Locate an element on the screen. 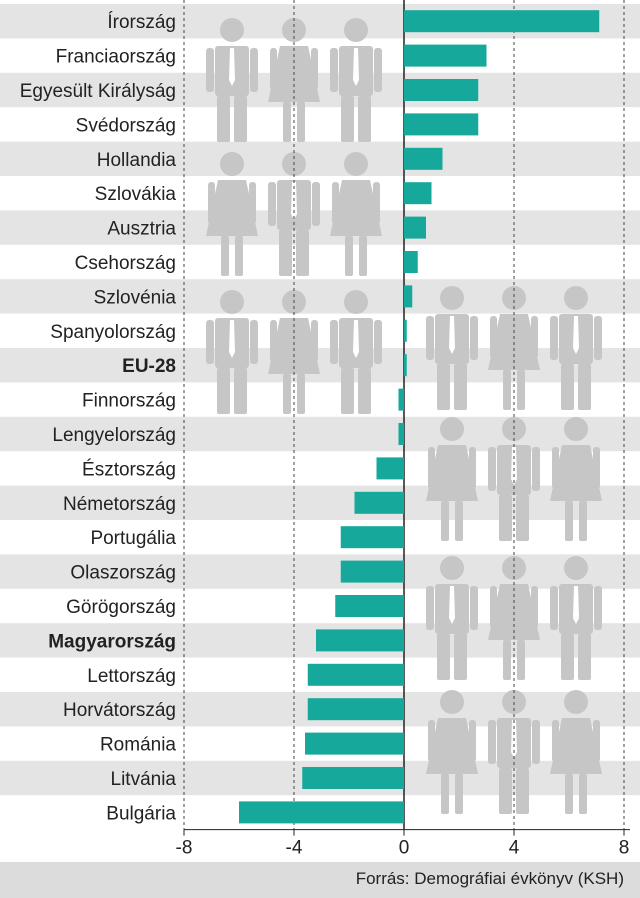  category-label: Bulgária is located at coordinates (141, 813).